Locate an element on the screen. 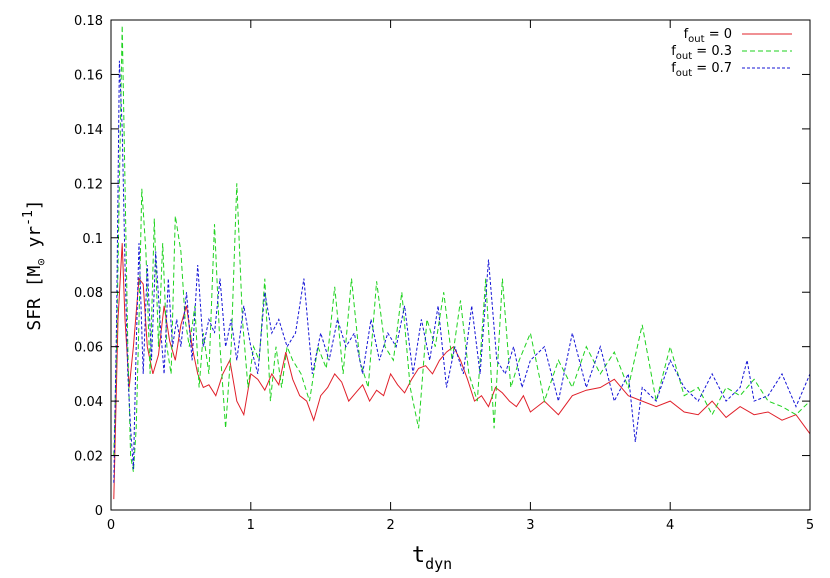  x-tick-label: 5 is located at coordinates (810, 525).